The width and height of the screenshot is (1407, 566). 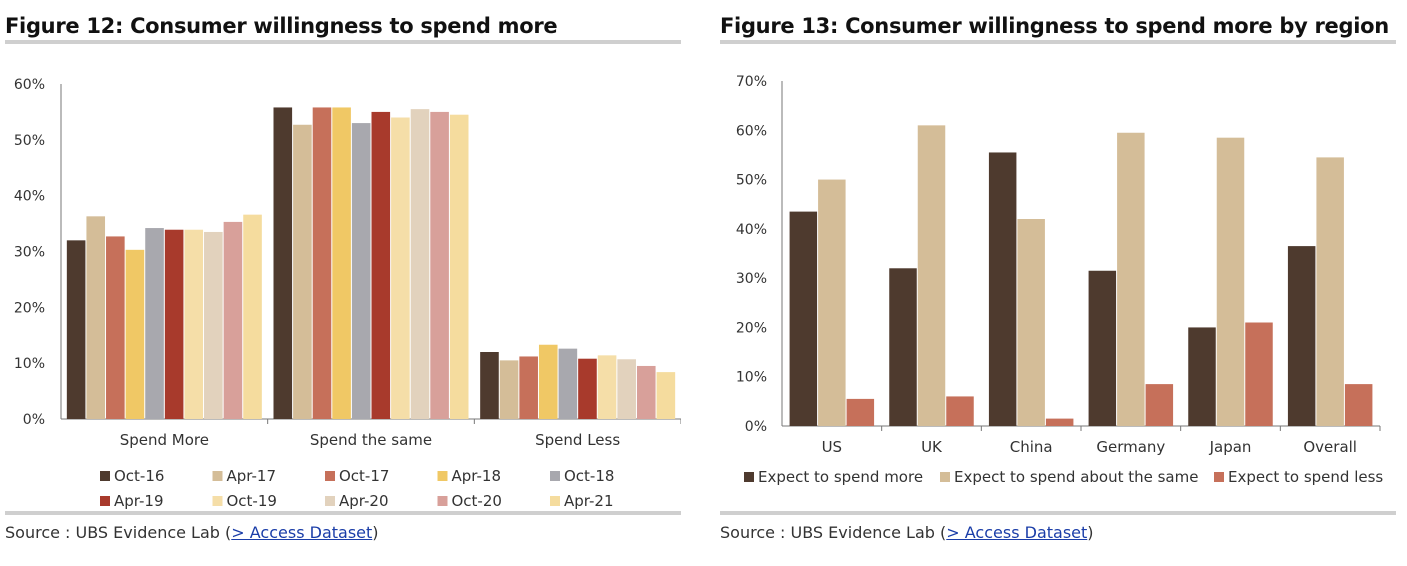 What do you see at coordinates (364, 501) in the screenshot?
I see `figure12-legend-label: Apr-20` at bounding box center [364, 501].